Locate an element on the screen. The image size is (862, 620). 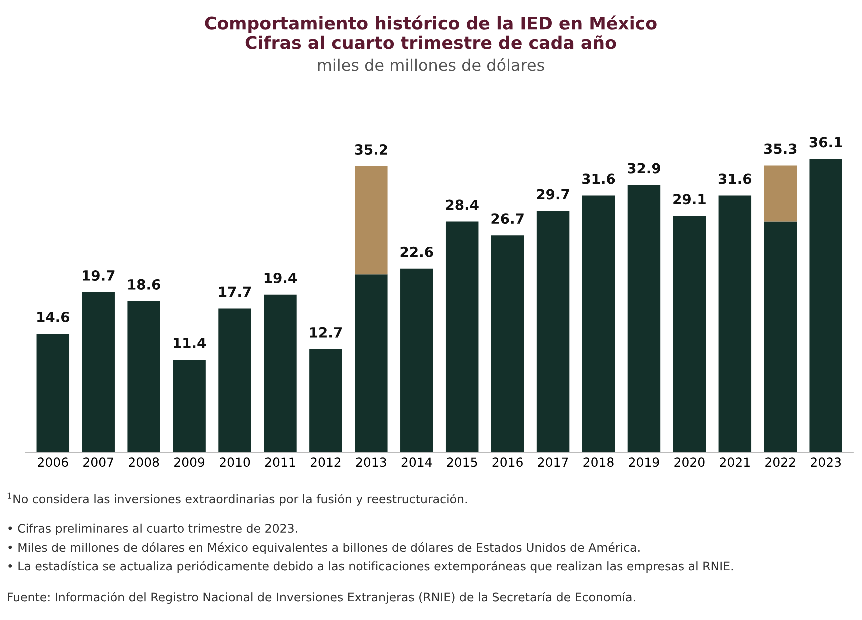
x-tick-label: 2021 is located at coordinates (735, 463).